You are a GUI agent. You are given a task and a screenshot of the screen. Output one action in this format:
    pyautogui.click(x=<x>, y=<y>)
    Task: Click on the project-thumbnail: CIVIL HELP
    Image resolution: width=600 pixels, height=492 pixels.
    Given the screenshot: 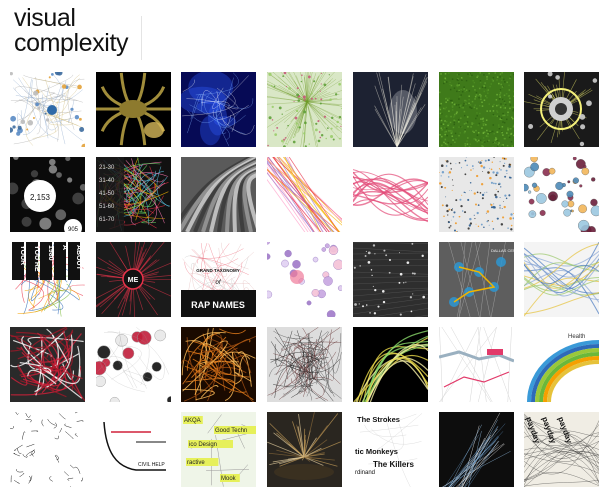 What is the action you would take?
    pyautogui.click(x=133, y=449)
    